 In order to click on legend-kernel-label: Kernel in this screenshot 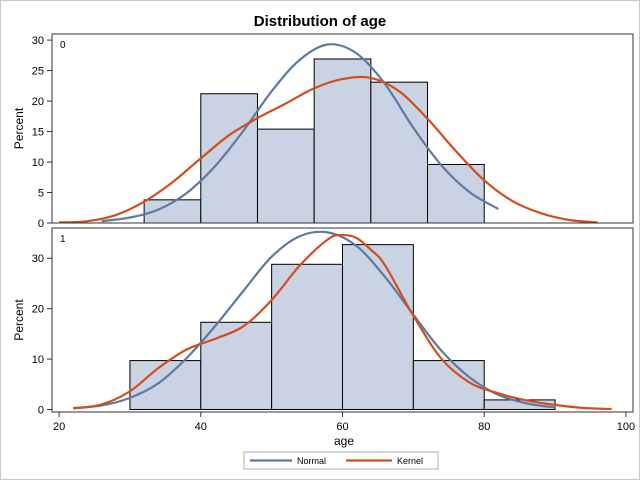, I will do `click(410, 461)`.